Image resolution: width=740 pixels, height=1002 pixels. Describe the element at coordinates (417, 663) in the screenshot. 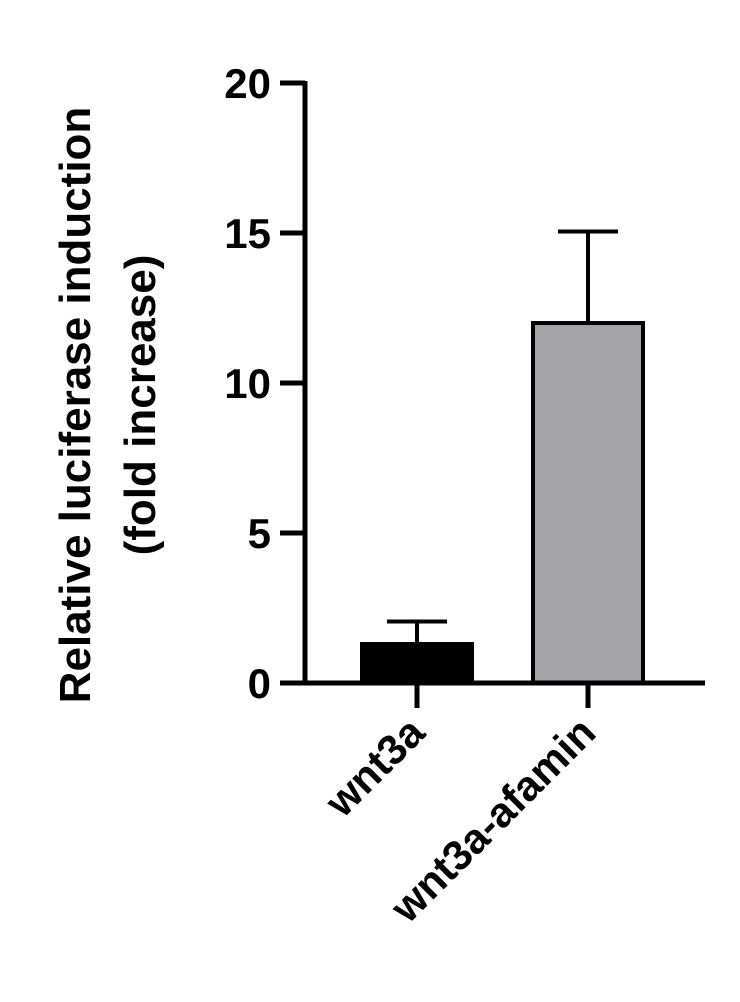

I see `bar-wnt3a` at that location.